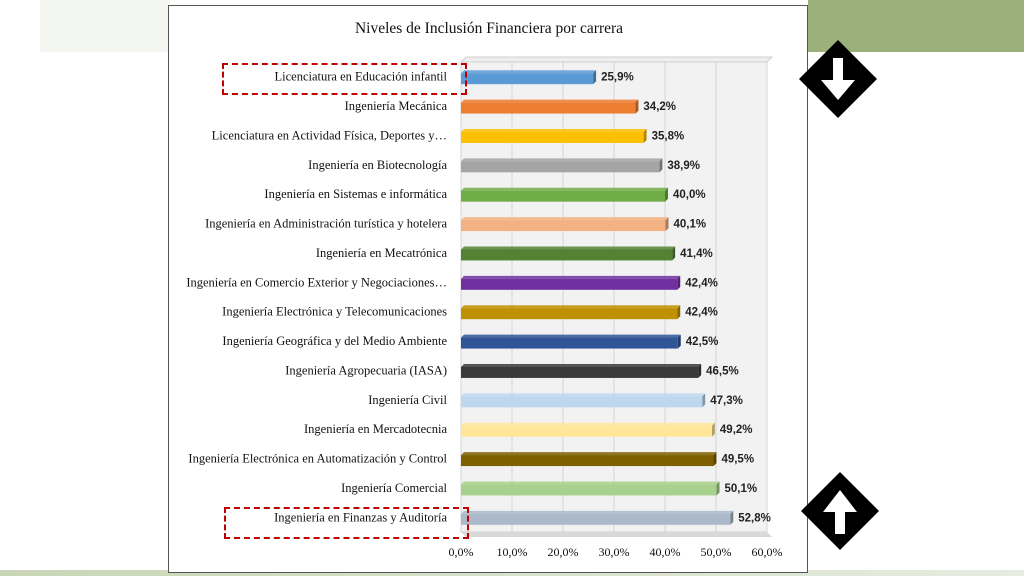  Describe the element at coordinates (689, 195) in the screenshot. I see `data-label: 40,0%` at that location.